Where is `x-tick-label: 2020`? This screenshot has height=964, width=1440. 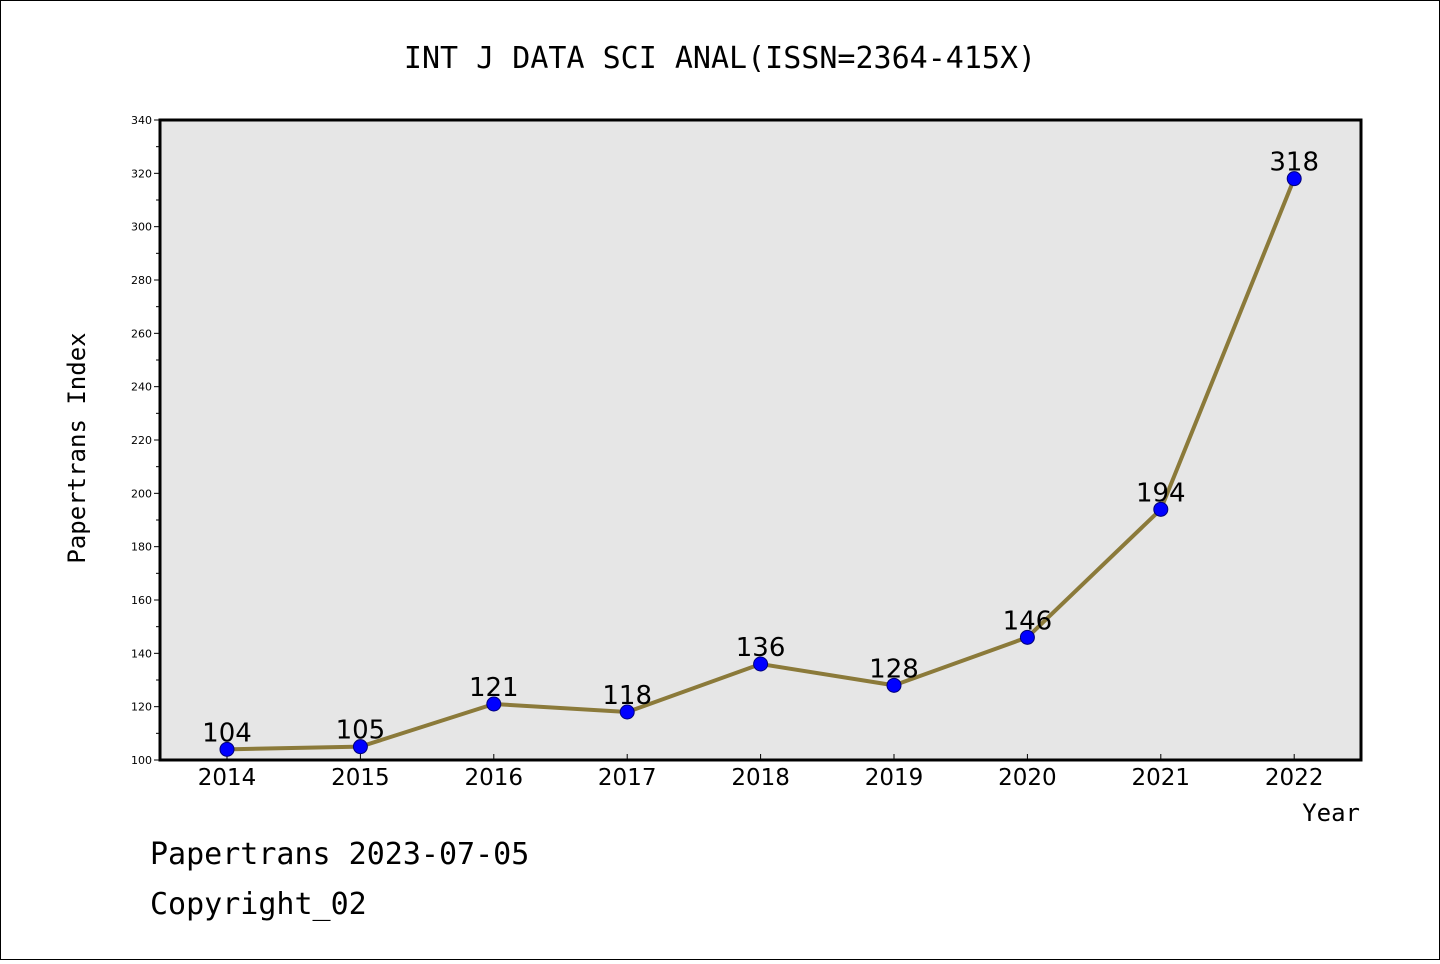
x-tick-label: 2020 is located at coordinates (1027, 778).